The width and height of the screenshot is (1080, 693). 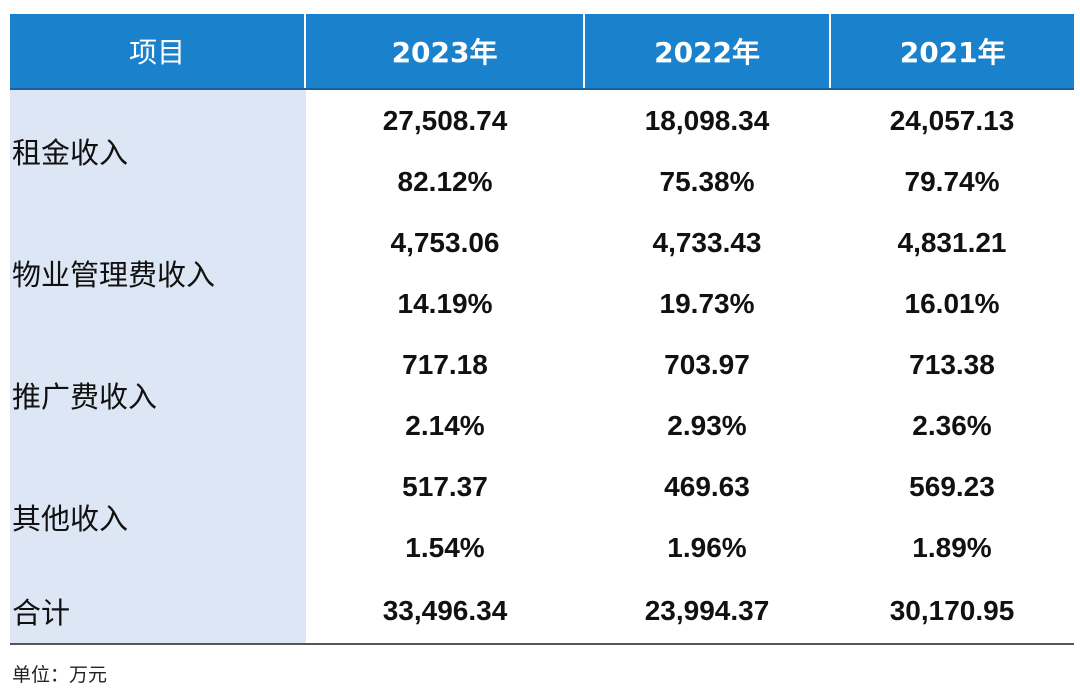 What do you see at coordinates (952, 181) in the screenshot?
I see `cell-share-2021: 79.74%` at bounding box center [952, 181].